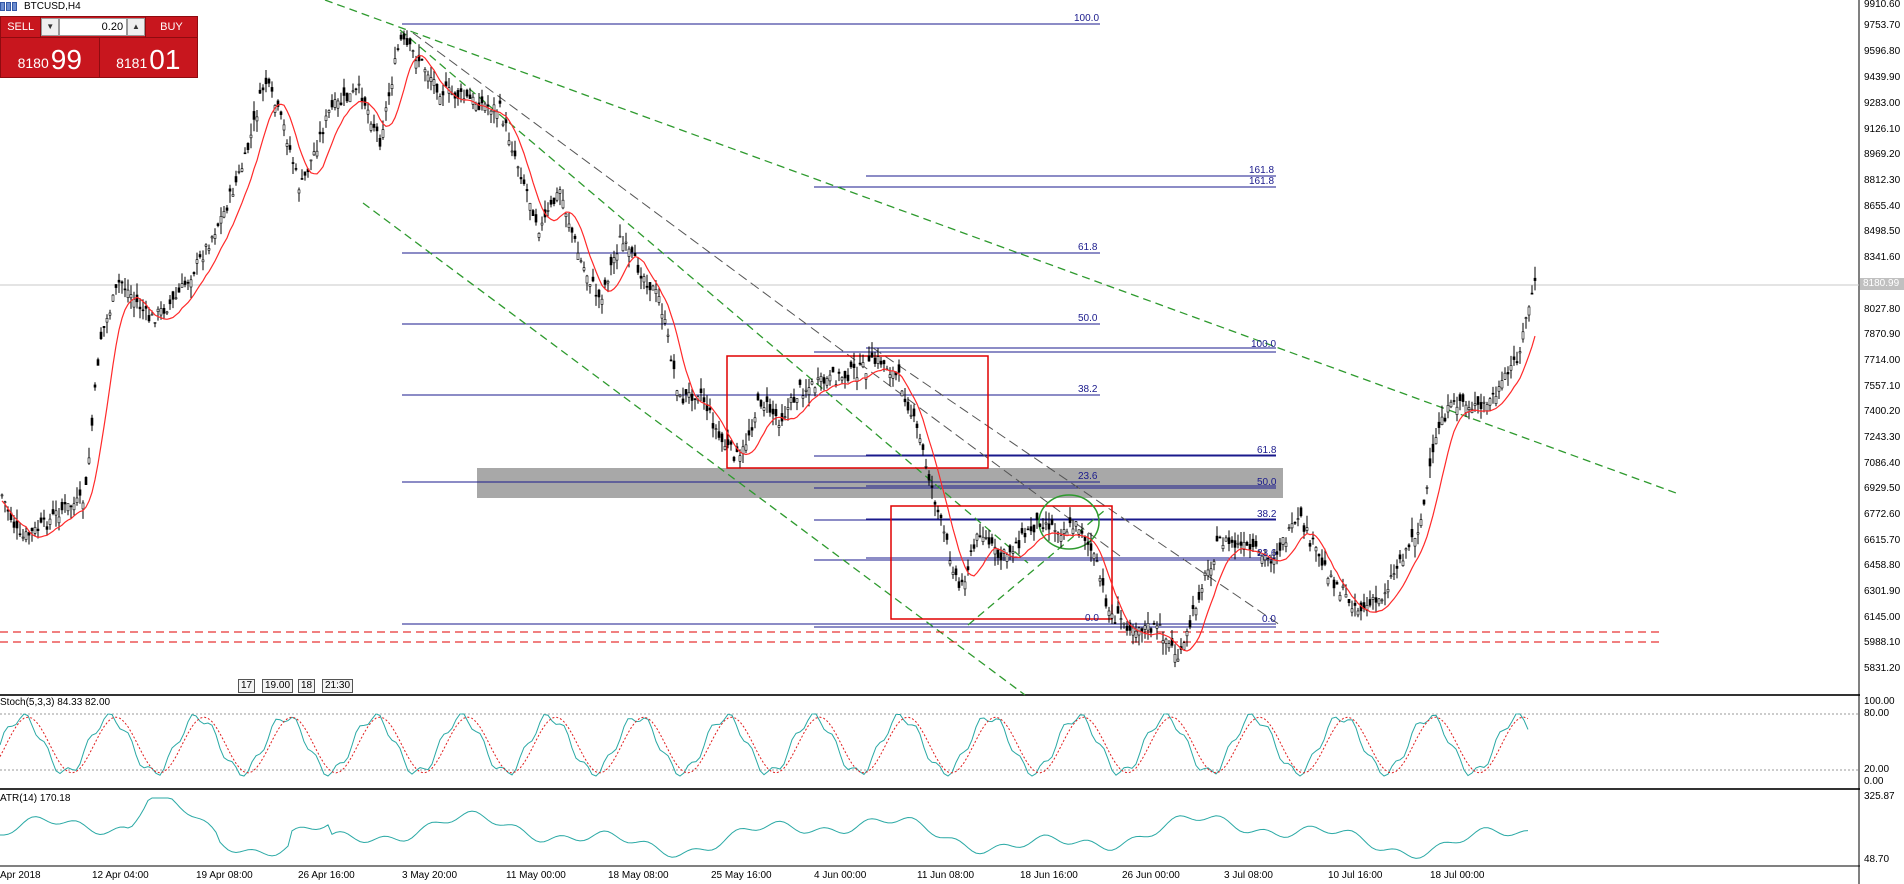 This screenshot has height=884, width=1904. Describe the element at coordinates (21, 27) in the screenshot. I see `sell-button: SELL` at that location.